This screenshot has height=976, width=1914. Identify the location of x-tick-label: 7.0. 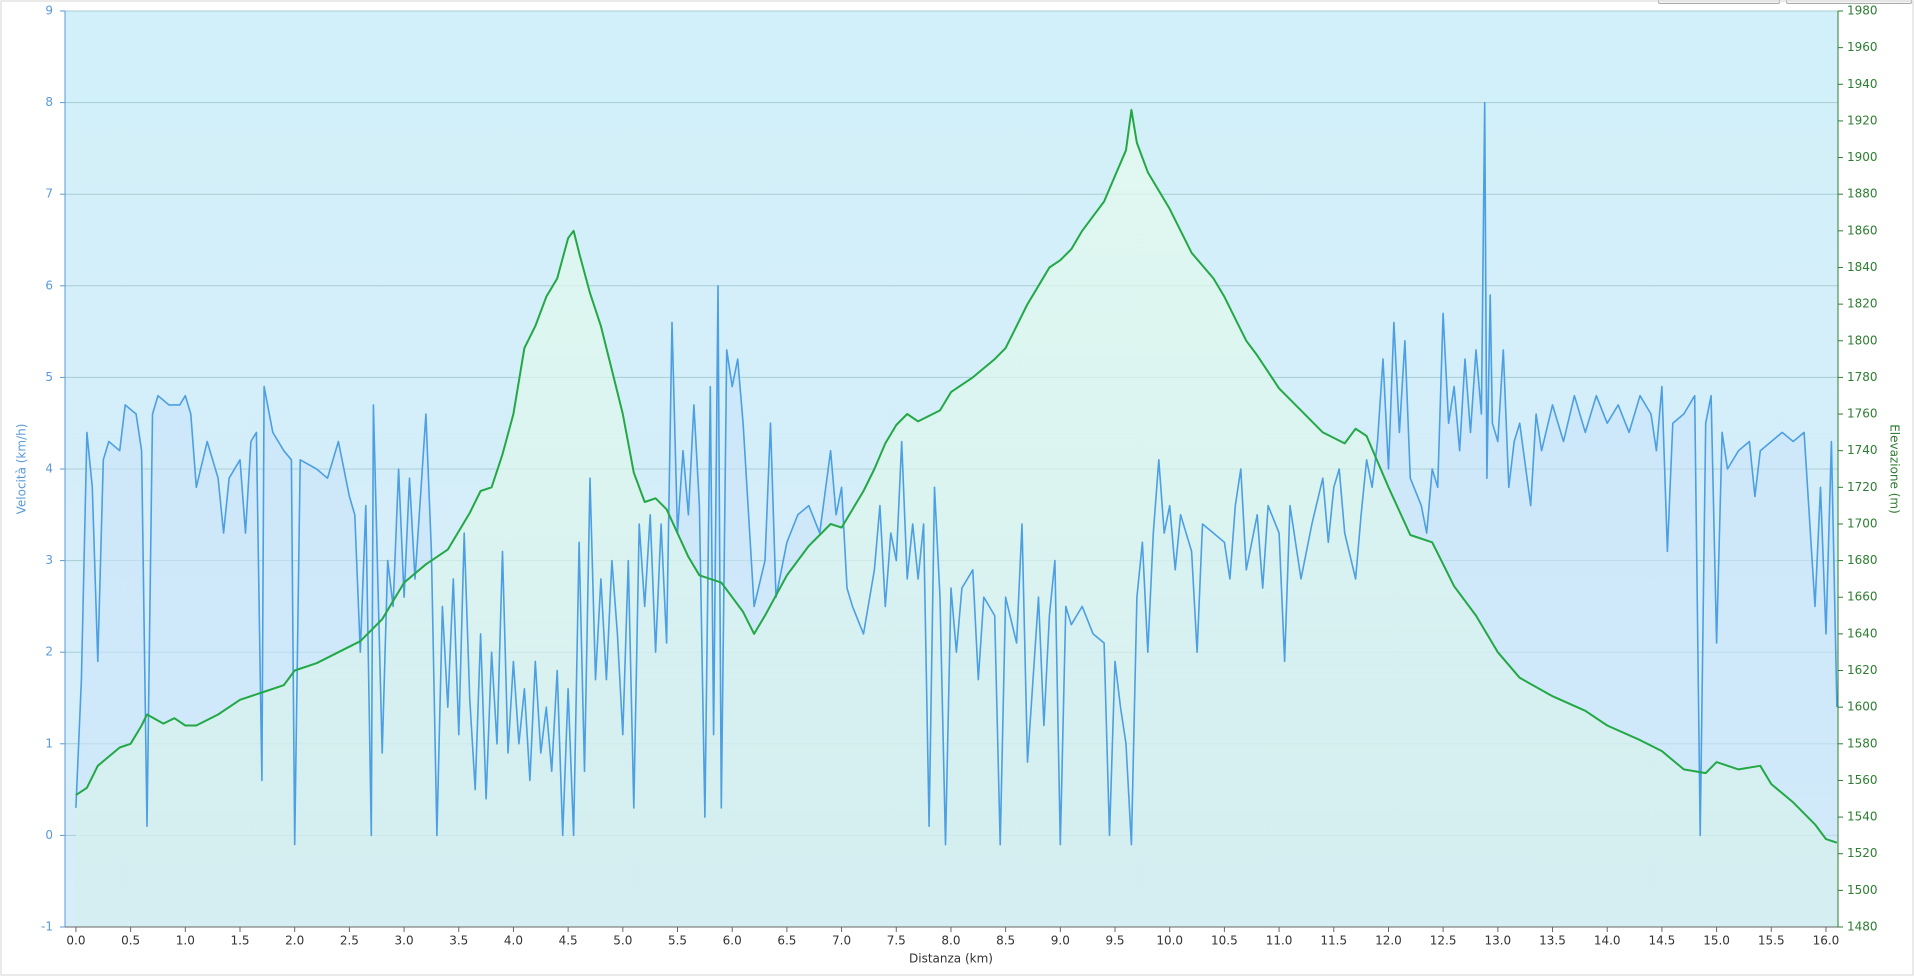
(841, 941).